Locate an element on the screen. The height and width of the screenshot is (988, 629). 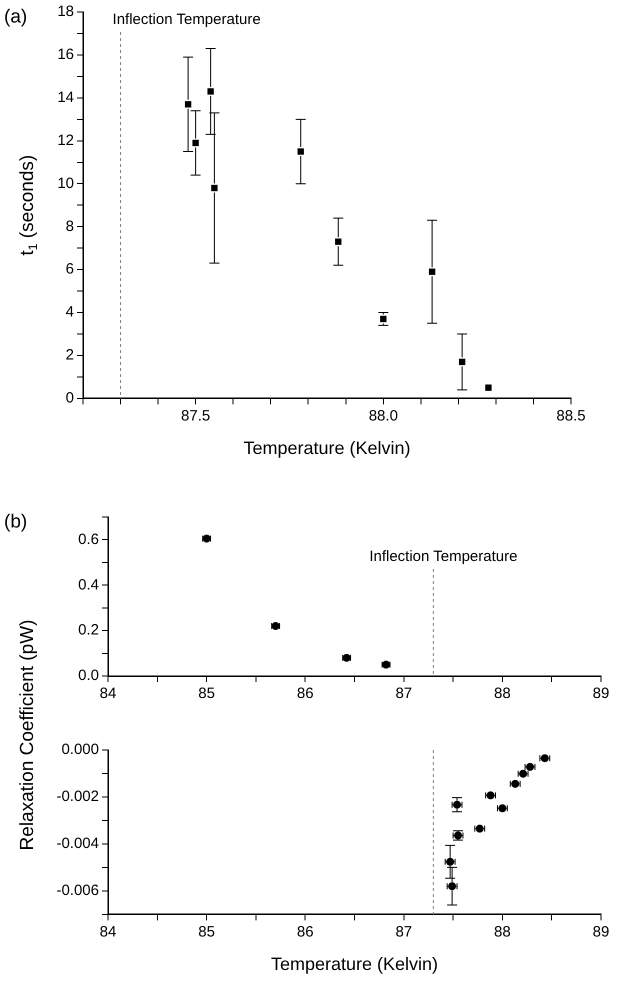
text: (a) is located at coordinates (16, 17).